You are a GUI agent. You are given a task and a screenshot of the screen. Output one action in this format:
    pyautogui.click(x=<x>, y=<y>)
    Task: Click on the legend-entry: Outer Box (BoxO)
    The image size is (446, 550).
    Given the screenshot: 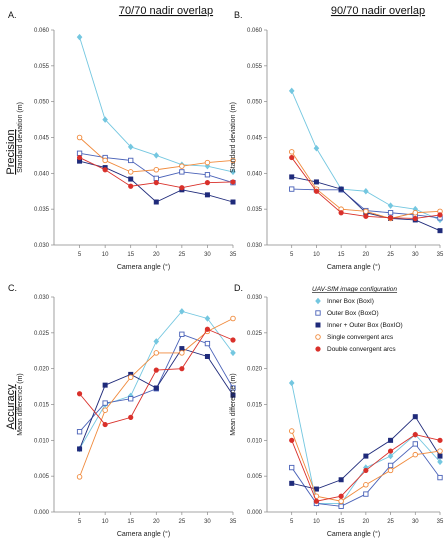 What is the action you would take?
    pyautogui.click(x=347, y=313)
    